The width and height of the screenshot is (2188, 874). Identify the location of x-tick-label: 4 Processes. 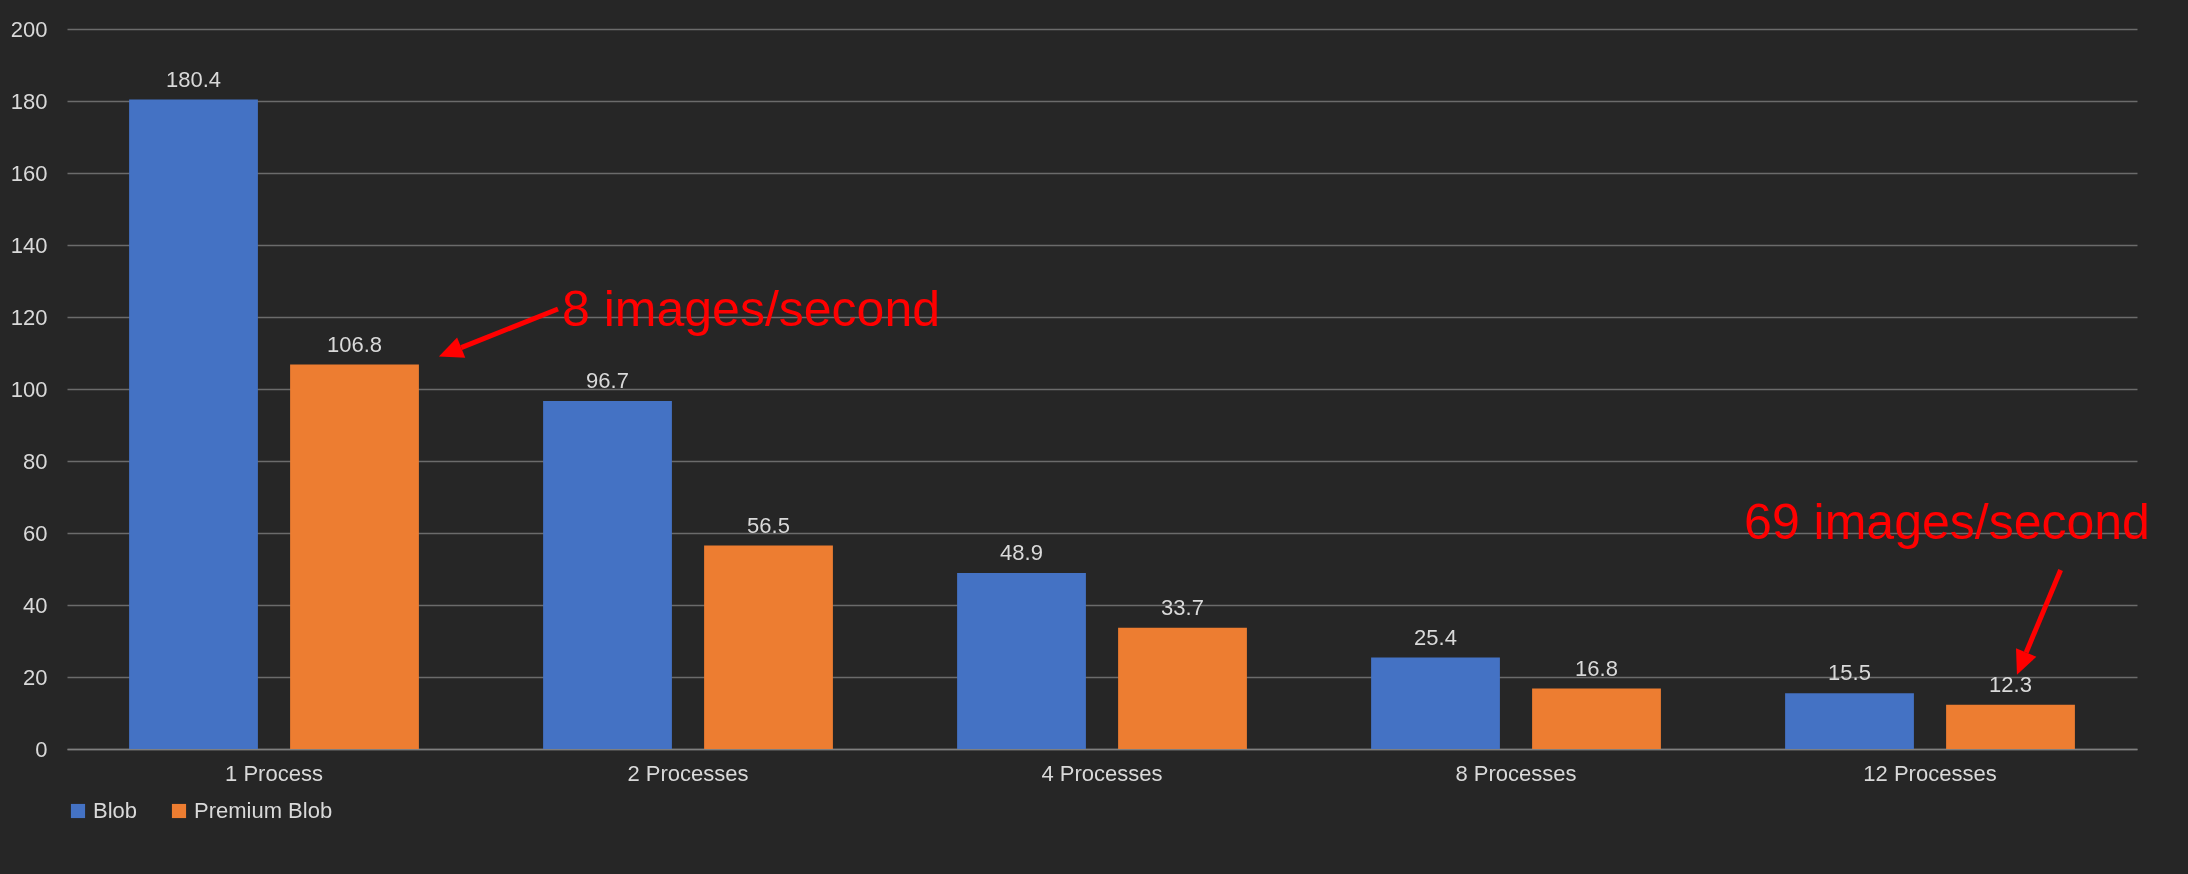
(1102, 773).